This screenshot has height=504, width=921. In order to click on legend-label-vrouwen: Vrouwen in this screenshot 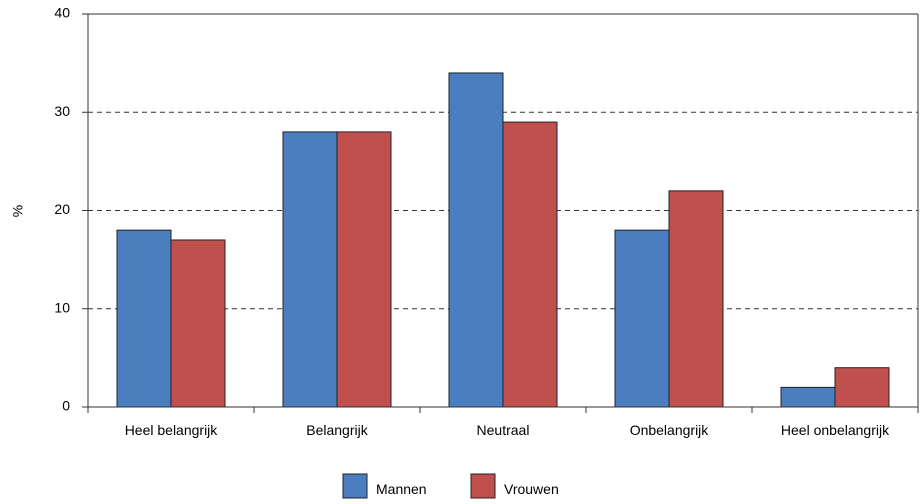, I will do `click(531, 489)`.